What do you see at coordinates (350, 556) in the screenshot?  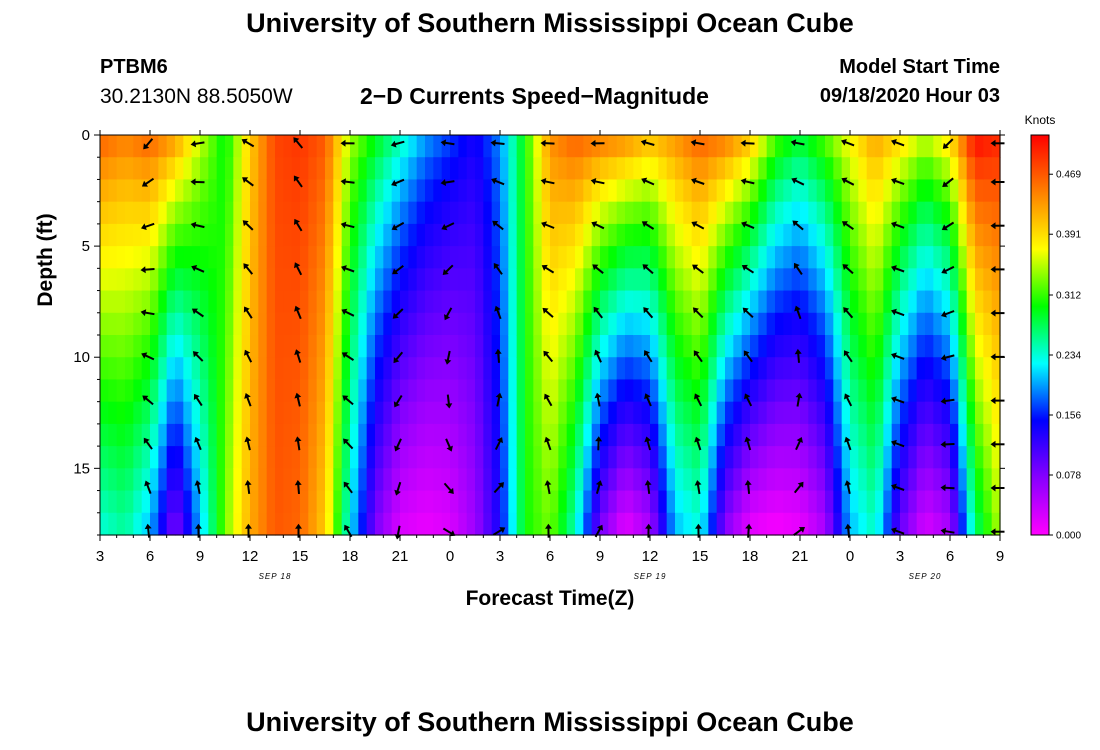 I see `x-tick-label: 18` at bounding box center [350, 556].